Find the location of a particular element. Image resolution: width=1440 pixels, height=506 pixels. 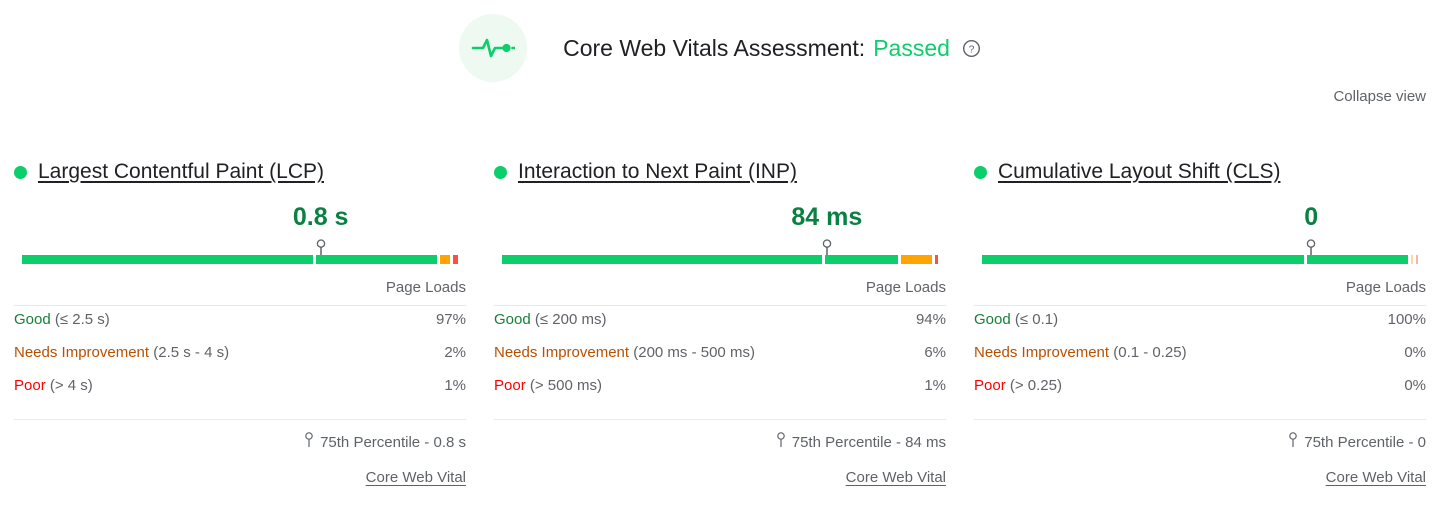

assessment-status: Passed is located at coordinates (911, 47).